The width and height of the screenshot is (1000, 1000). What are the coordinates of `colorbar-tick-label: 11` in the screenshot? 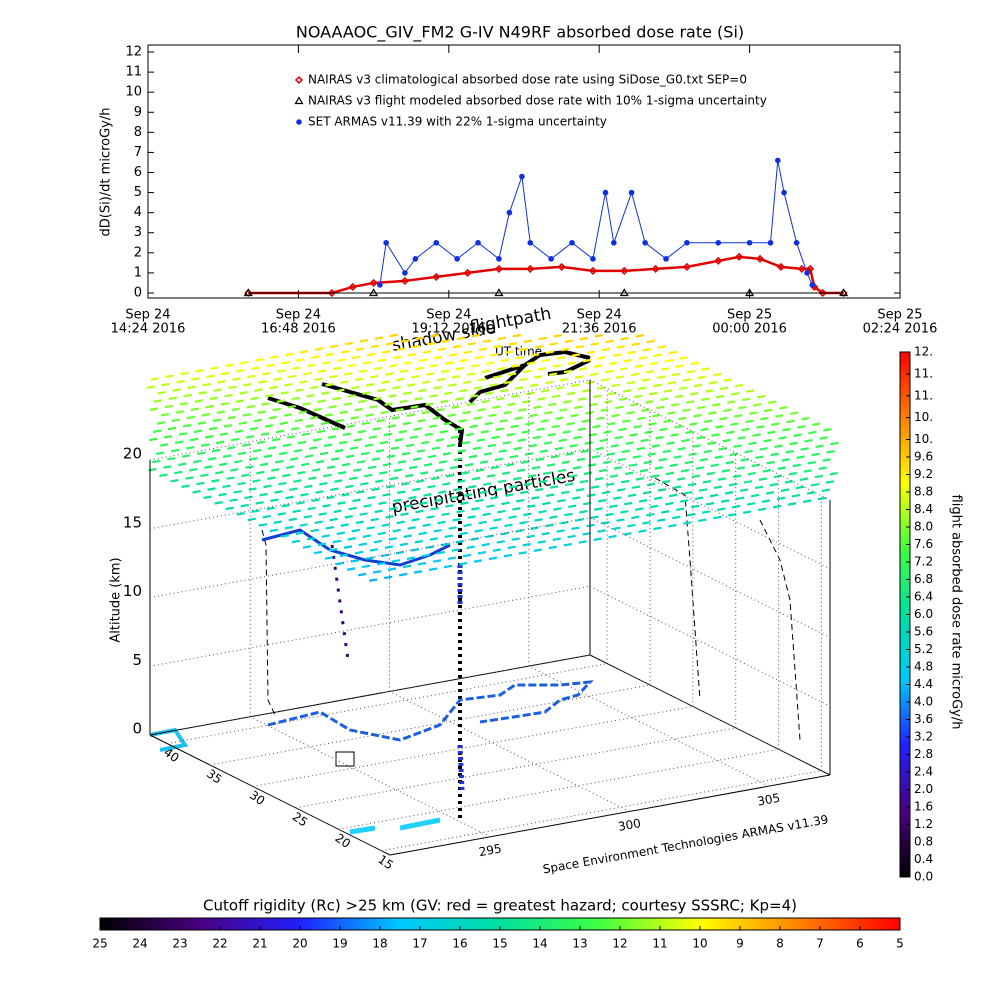 It's located at (659, 944).